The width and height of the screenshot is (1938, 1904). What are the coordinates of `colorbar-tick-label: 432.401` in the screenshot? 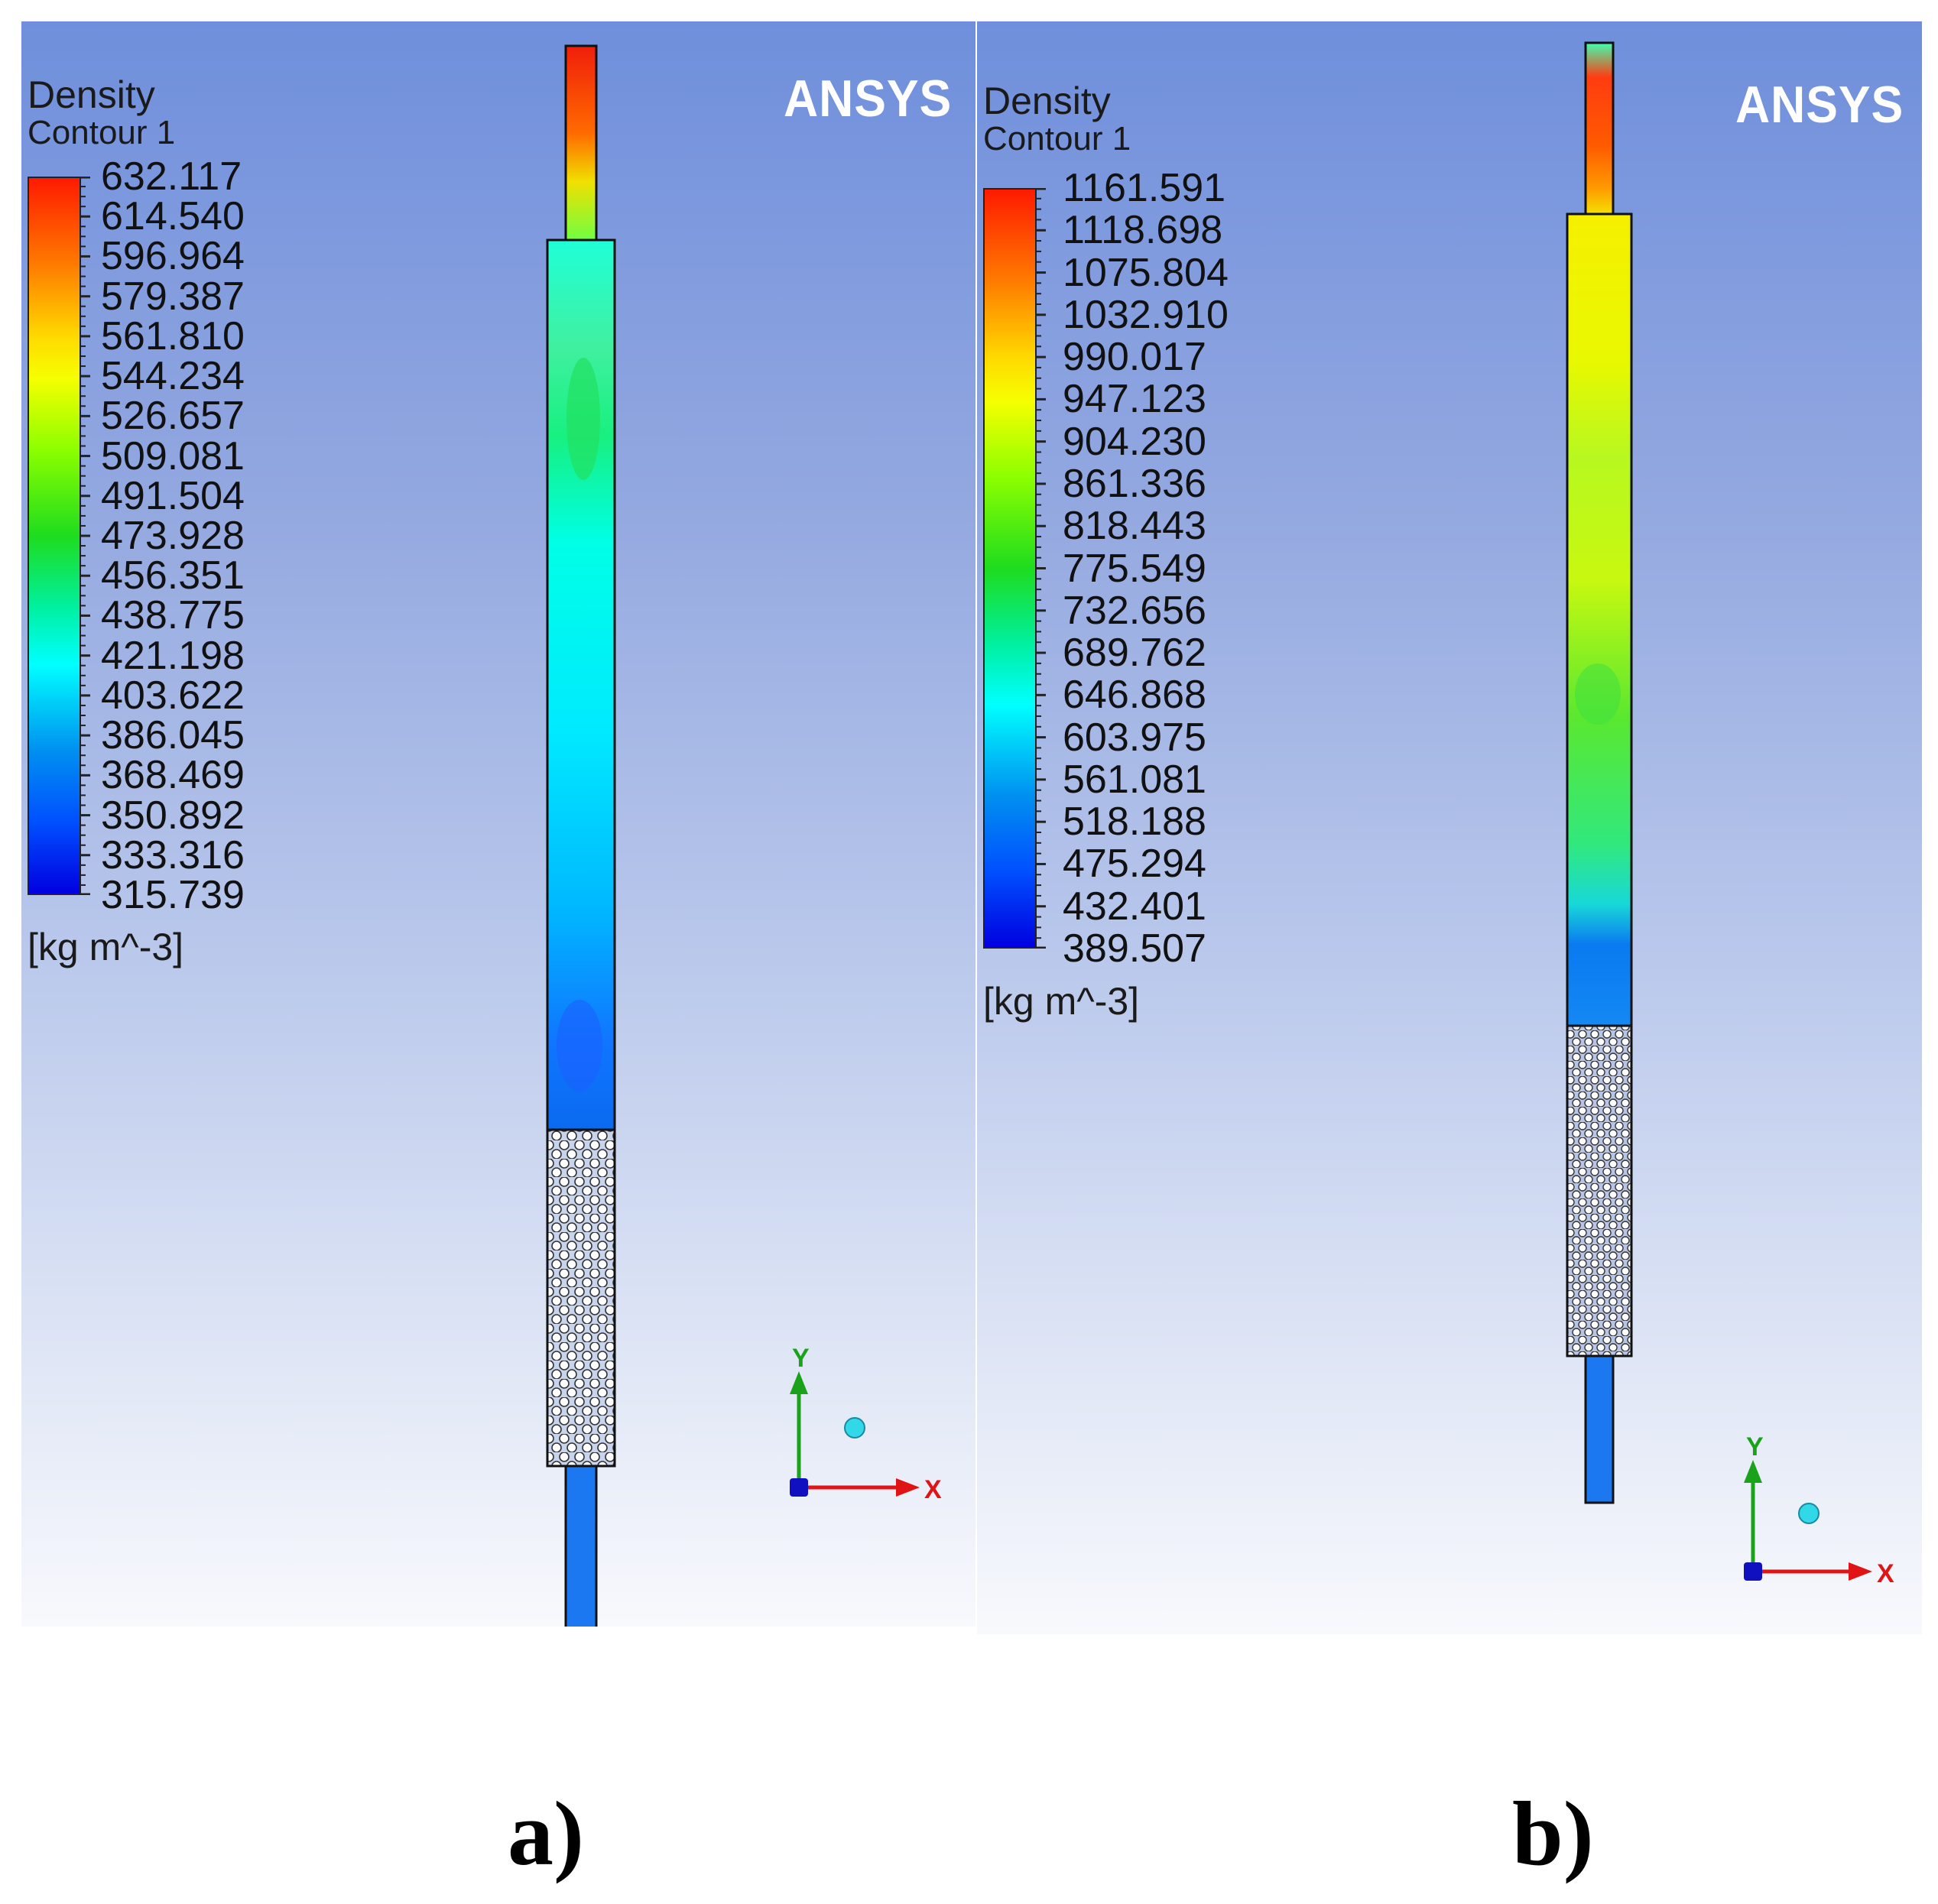 It's located at (1134, 906).